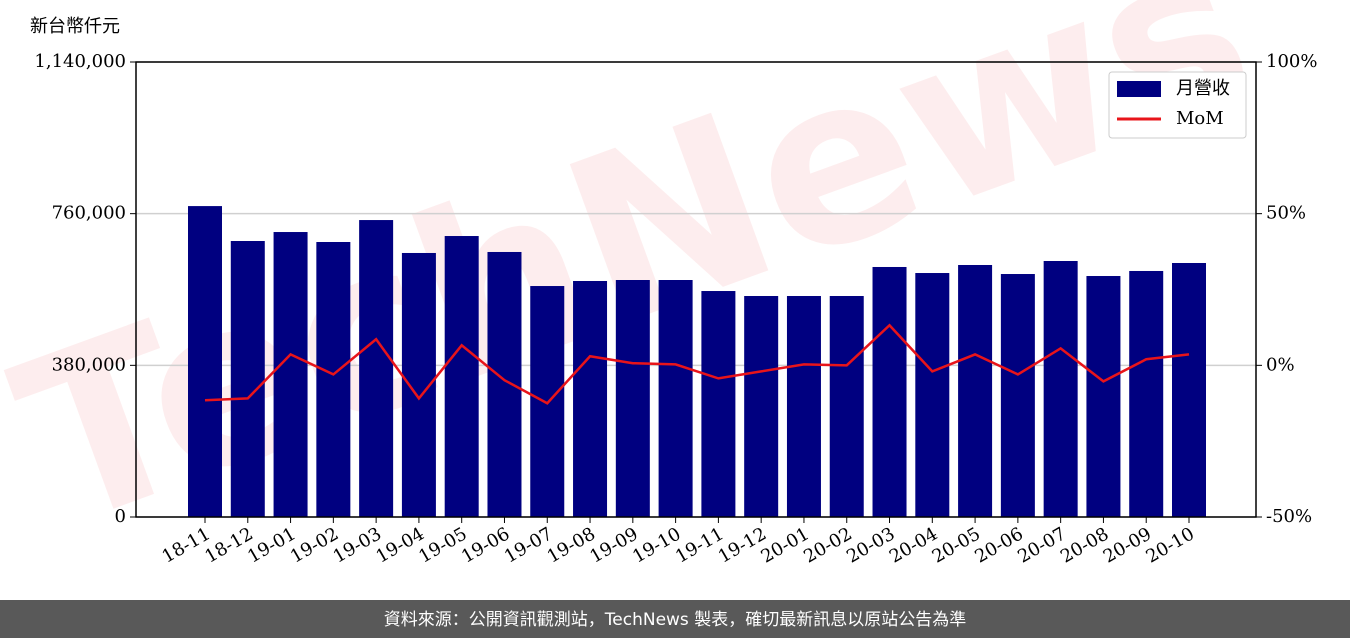 This screenshot has height=638, width=1350. I want to click on x-tick-label: 20-10, so click(1170, 545).